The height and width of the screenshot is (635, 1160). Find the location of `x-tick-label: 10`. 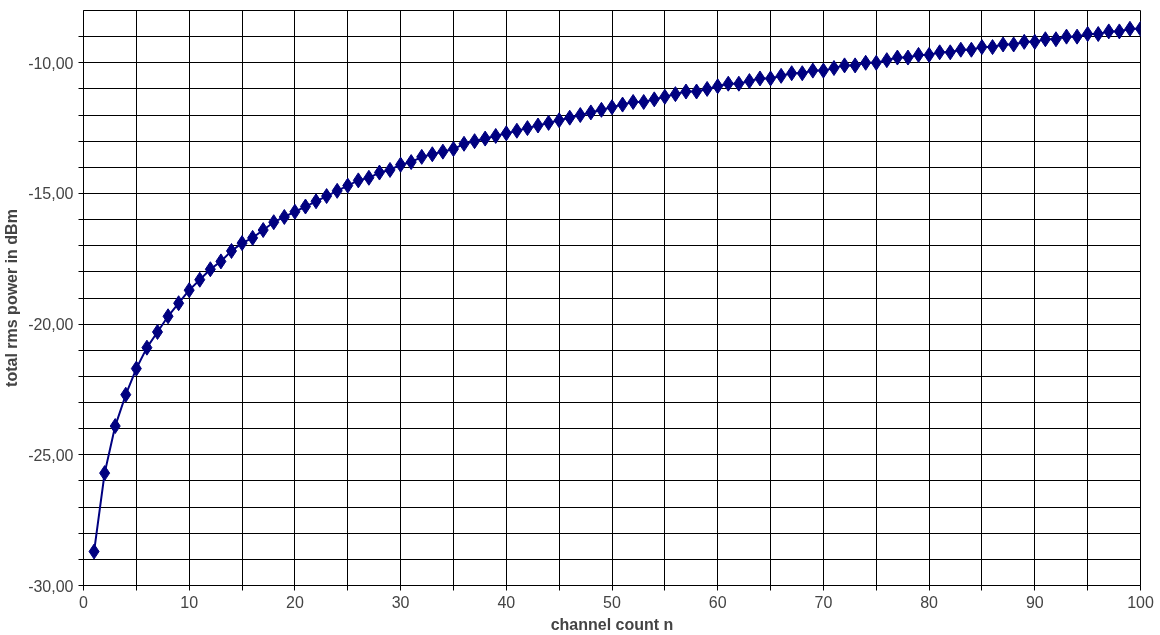

x-tick-label: 10 is located at coordinates (189, 602).